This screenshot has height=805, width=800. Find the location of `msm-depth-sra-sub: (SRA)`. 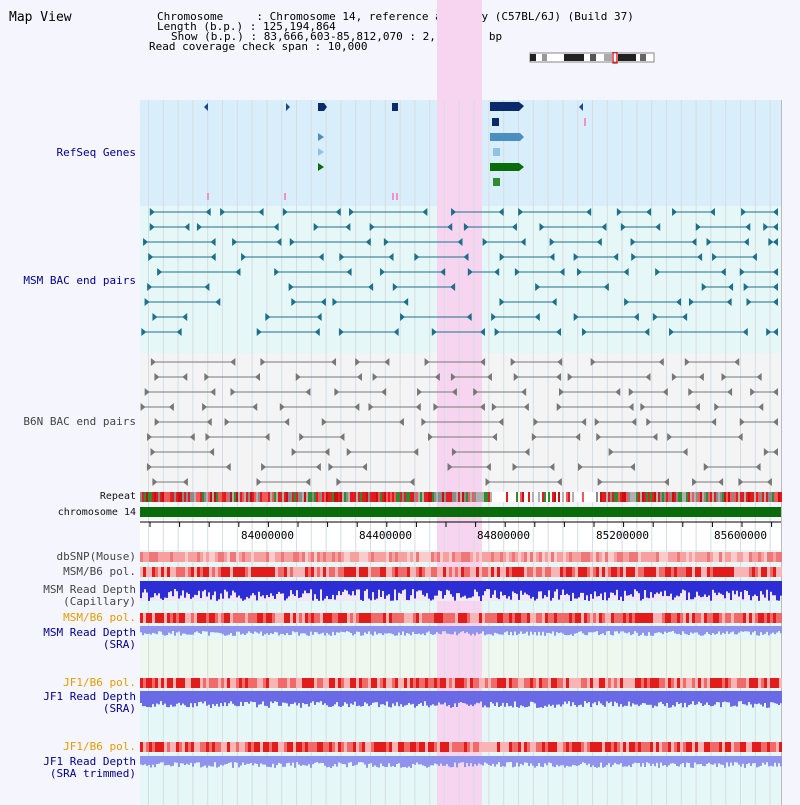

msm-depth-sra-sub: (SRA) is located at coordinates (119, 644).